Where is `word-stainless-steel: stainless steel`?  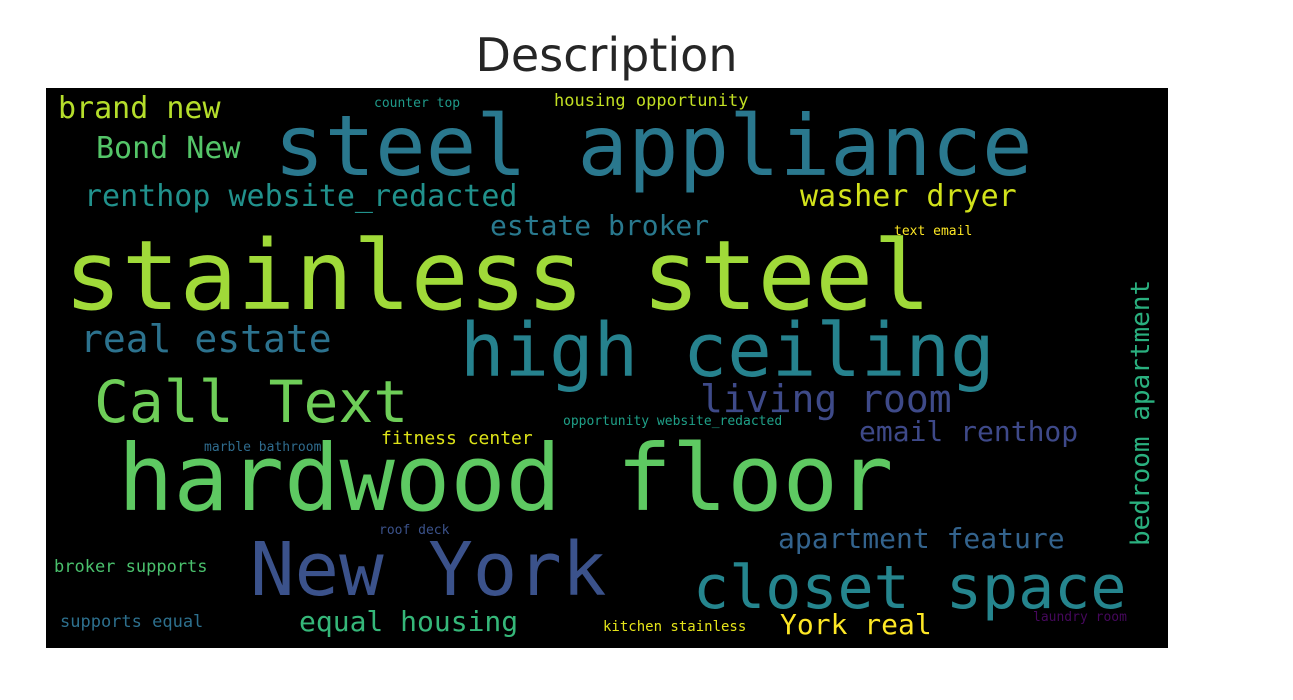
word-stainless-steel: stainless steel is located at coordinates (497, 276).